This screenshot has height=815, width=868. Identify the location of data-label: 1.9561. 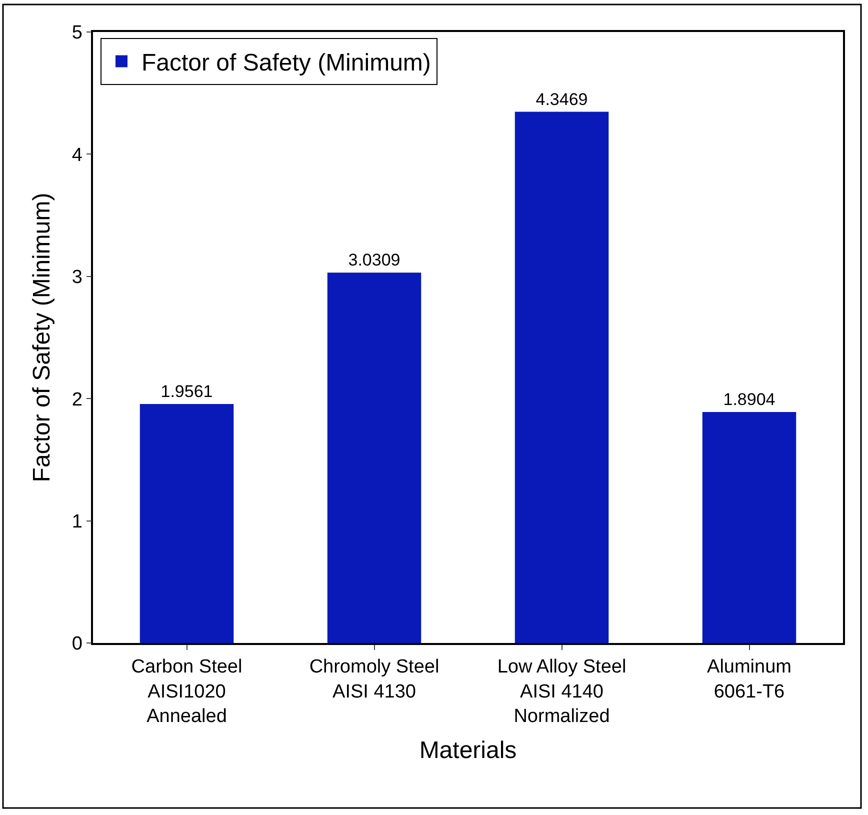
(186, 391).